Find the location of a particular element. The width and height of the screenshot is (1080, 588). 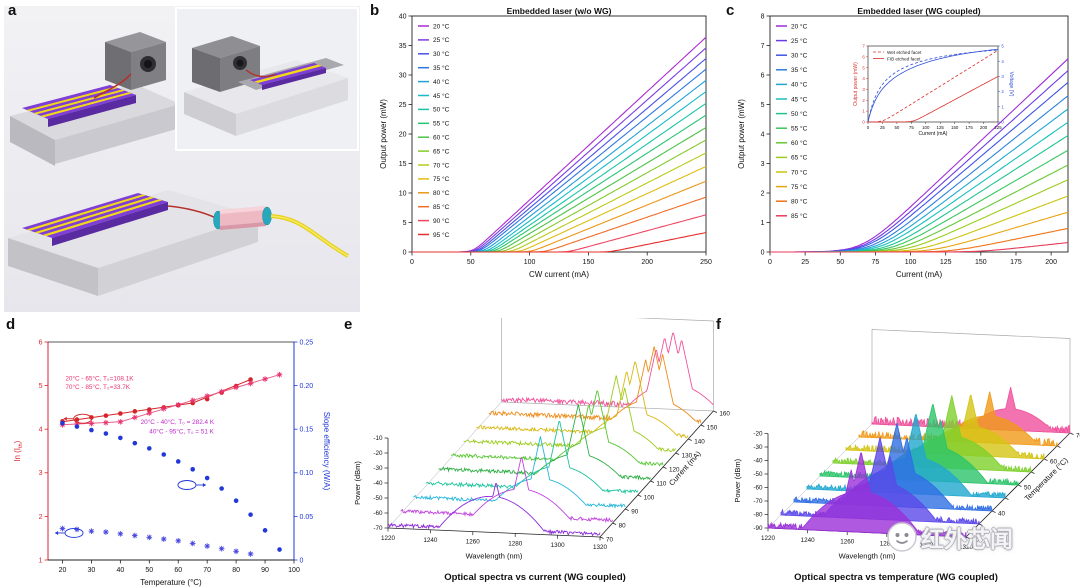

svg-text: 50 °C is located at coordinates (799, 114).